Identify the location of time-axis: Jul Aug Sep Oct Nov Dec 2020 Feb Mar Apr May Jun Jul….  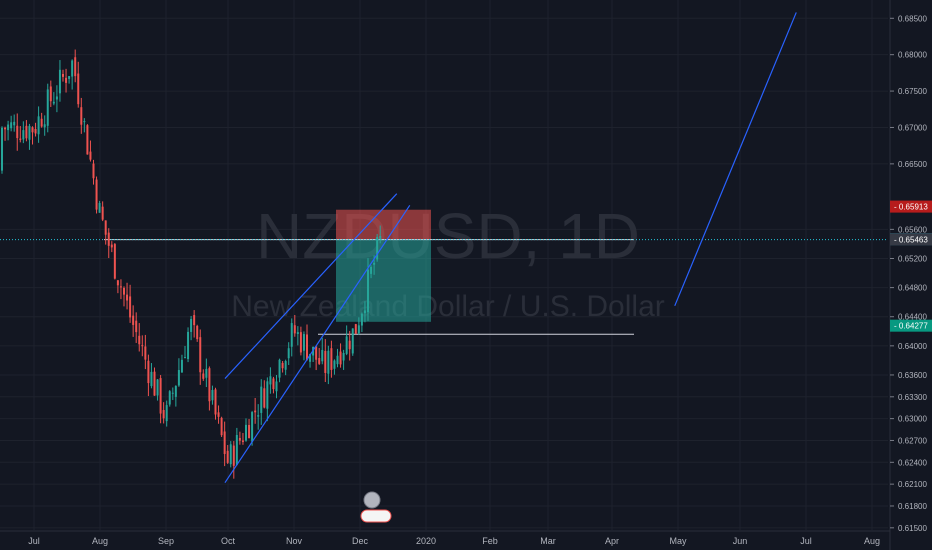
(445, 538).